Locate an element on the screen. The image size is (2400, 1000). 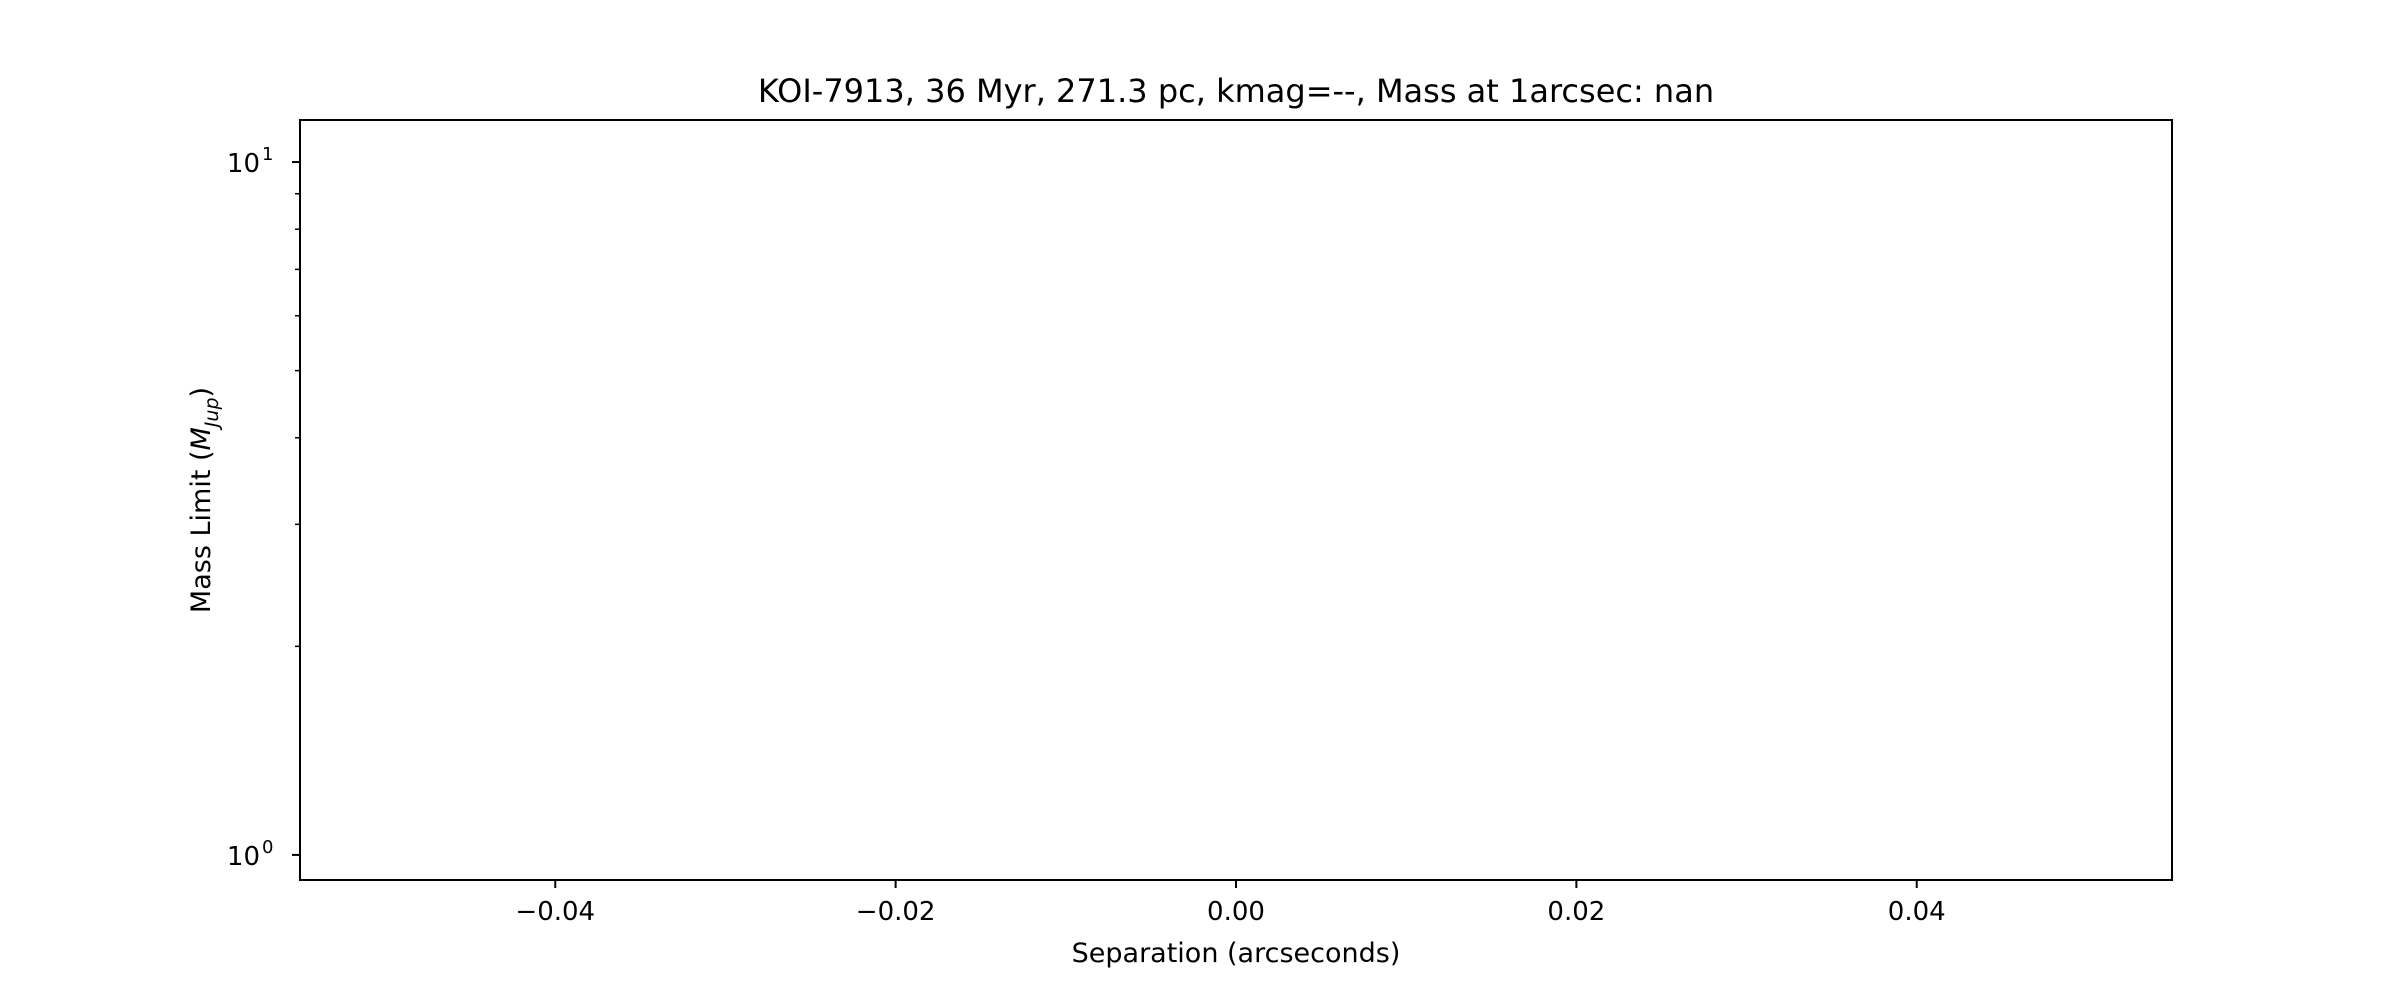
y-axis-label-prefix: Mass Limit ( is located at coordinates (201, 531).